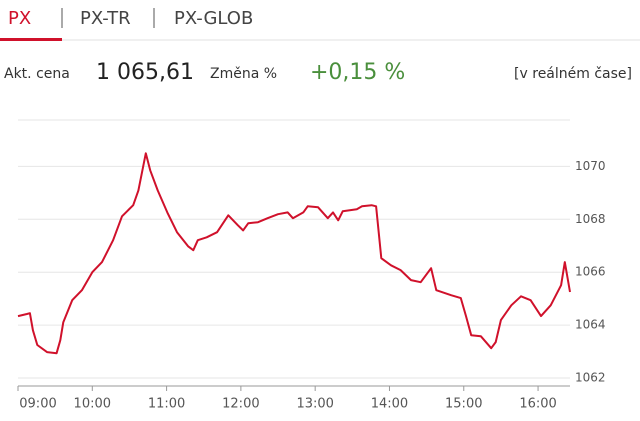 The height and width of the screenshot is (421, 640). Describe the element at coordinates (590, 166) in the screenshot. I see `y-tick-label: 1070` at that location.